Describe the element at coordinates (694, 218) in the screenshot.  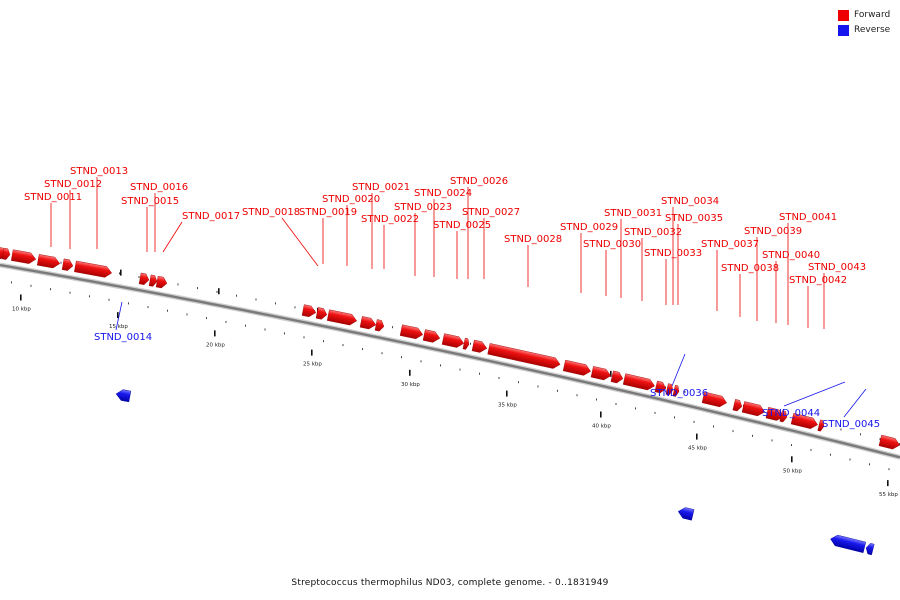
I see `gene-label-stnd_0035: STND_0035` at that location.